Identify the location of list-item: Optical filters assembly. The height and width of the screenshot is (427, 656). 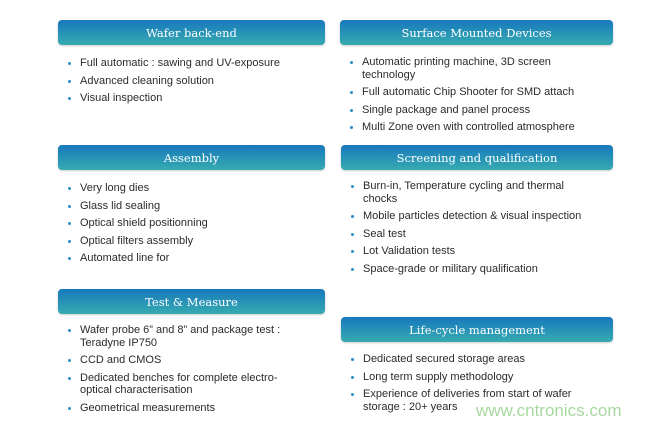
(184, 241).